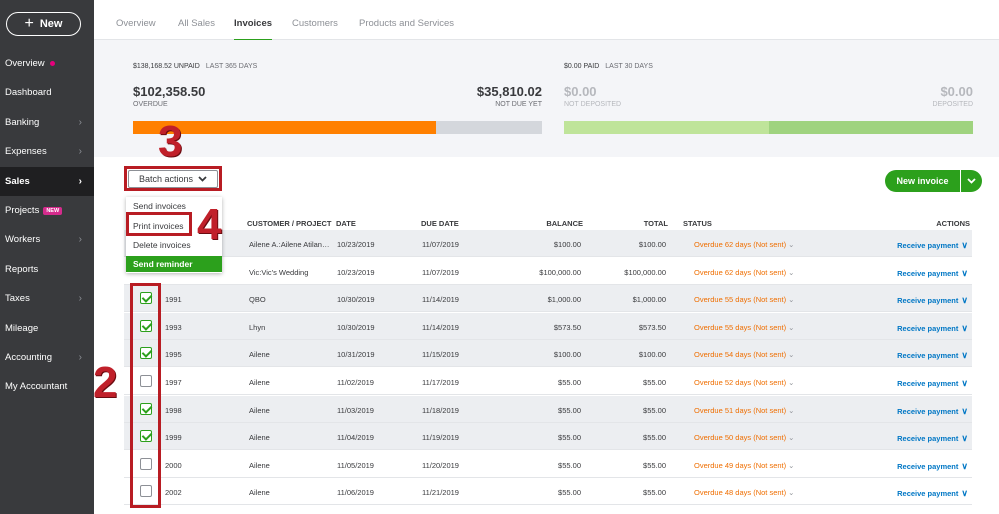 The image size is (999, 514). I want to click on menu-send-invoices: Send invoices, so click(159, 206).